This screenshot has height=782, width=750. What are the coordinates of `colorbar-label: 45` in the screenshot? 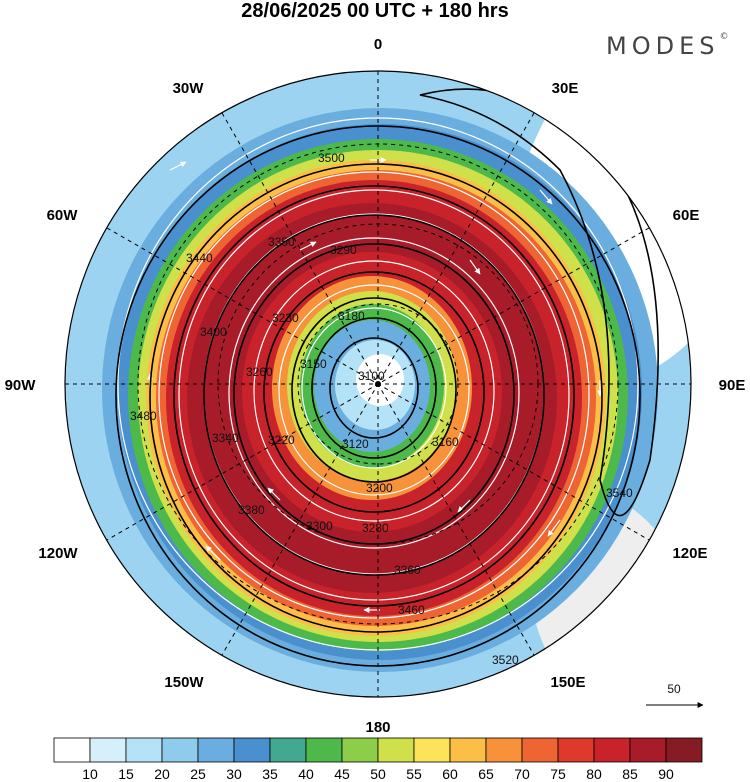 It's located at (342, 774).